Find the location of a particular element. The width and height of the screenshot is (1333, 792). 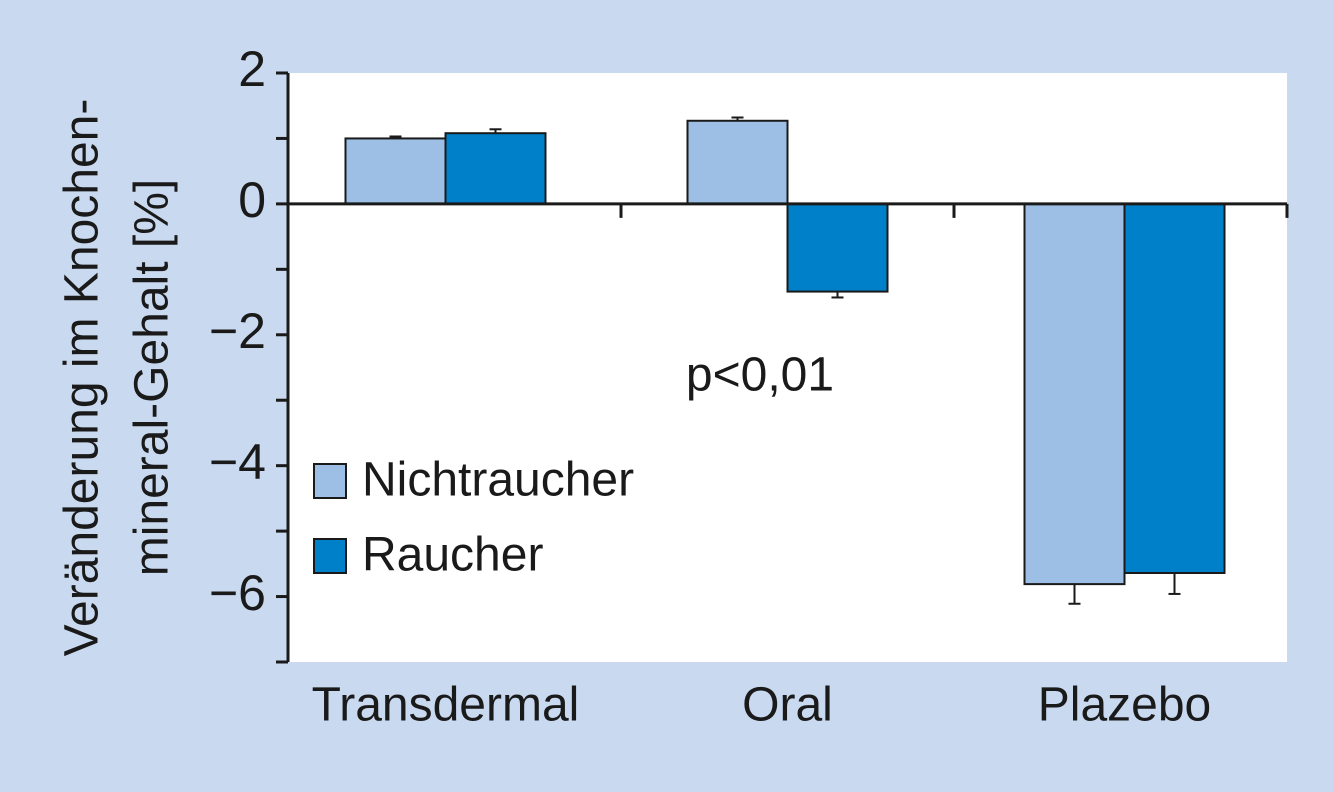

x-tick-label: Transdermal is located at coordinates (446, 705).